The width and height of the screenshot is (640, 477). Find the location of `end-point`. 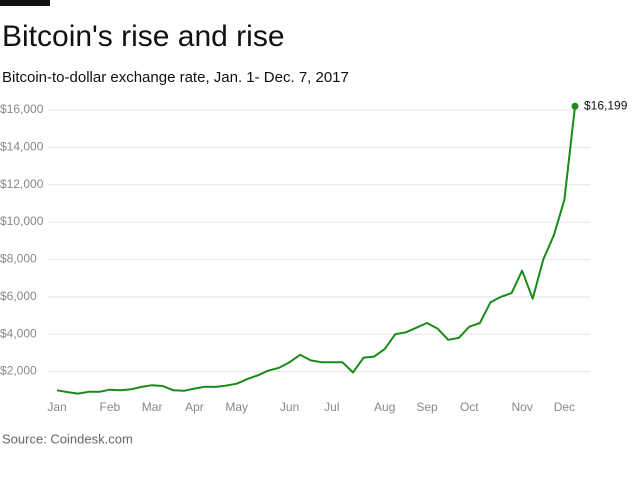

end-point is located at coordinates (575, 106).